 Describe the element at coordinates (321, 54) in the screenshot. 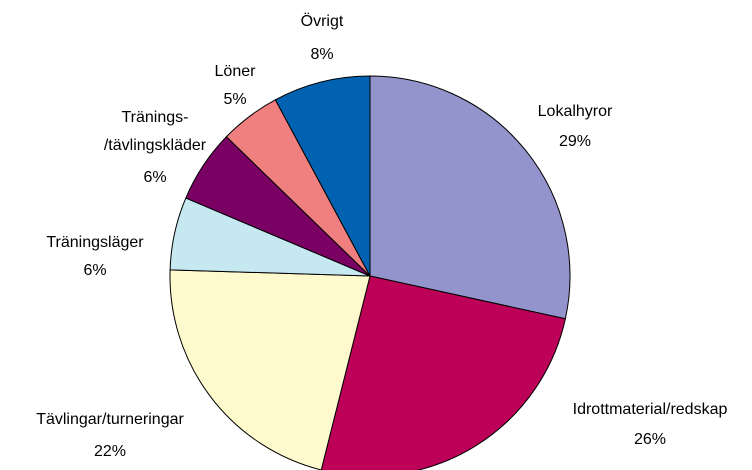

I see `value-label: 8%` at that location.